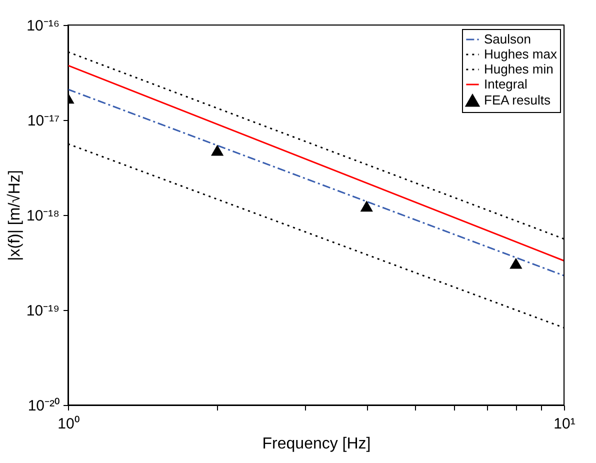 The image size is (596, 463). What do you see at coordinates (506, 84) in the screenshot?
I see `legend-label: Integral` at bounding box center [506, 84].